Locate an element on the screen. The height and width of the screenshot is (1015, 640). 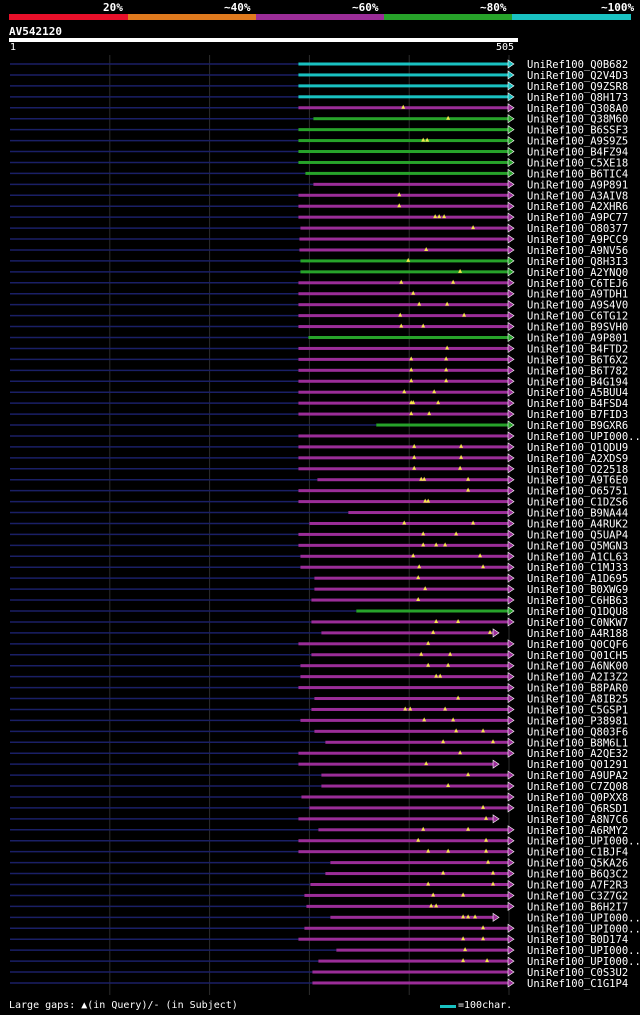
hit-label: UniRef100_A9T6E0 is located at coordinates (577, 481).